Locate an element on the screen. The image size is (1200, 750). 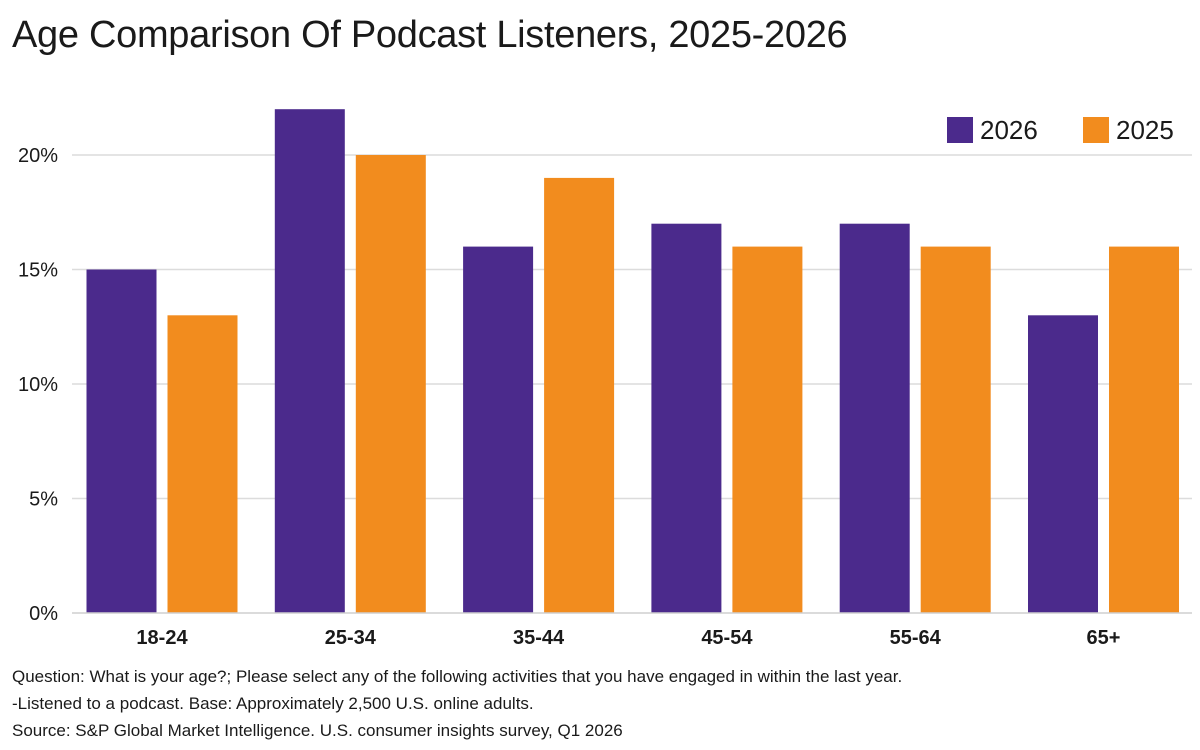
bar-2026-65+ is located at coordinates (1063, 464).